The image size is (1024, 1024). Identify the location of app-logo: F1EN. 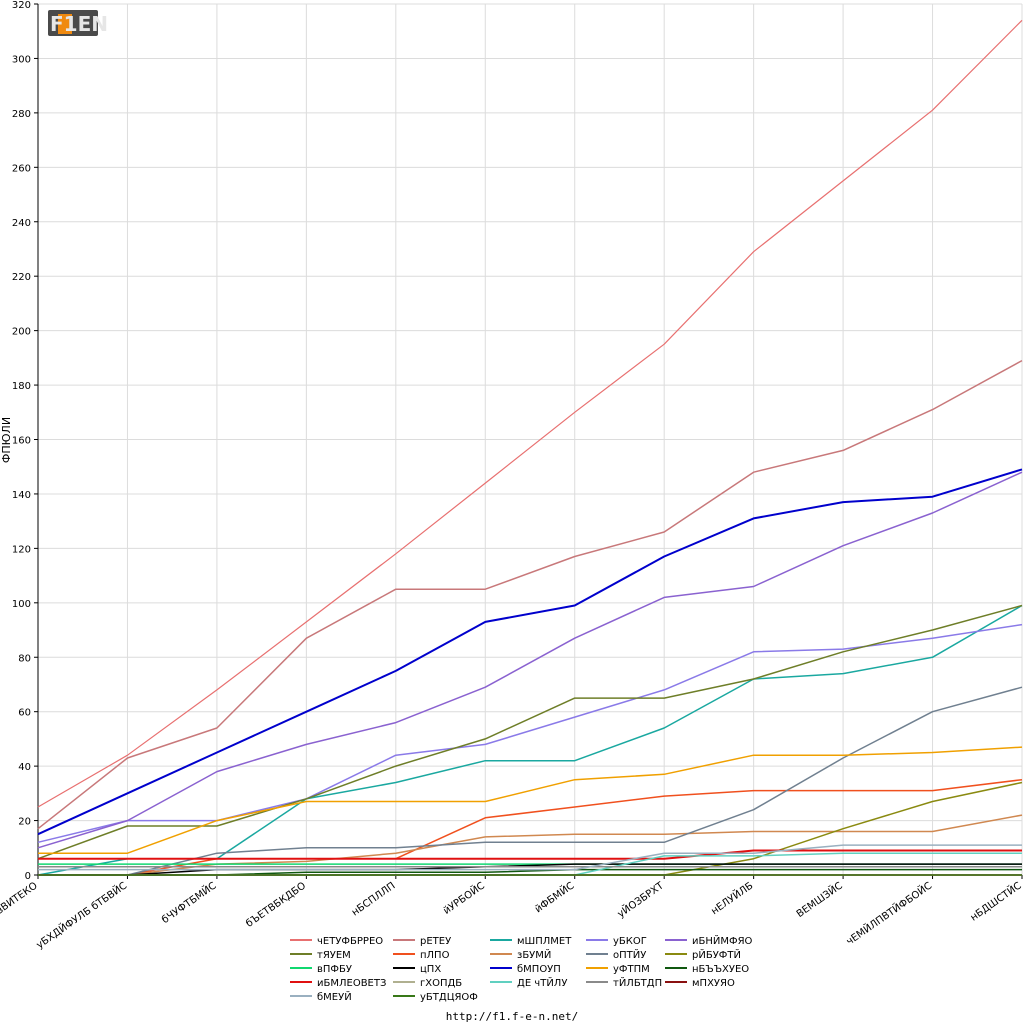
(78, 23).